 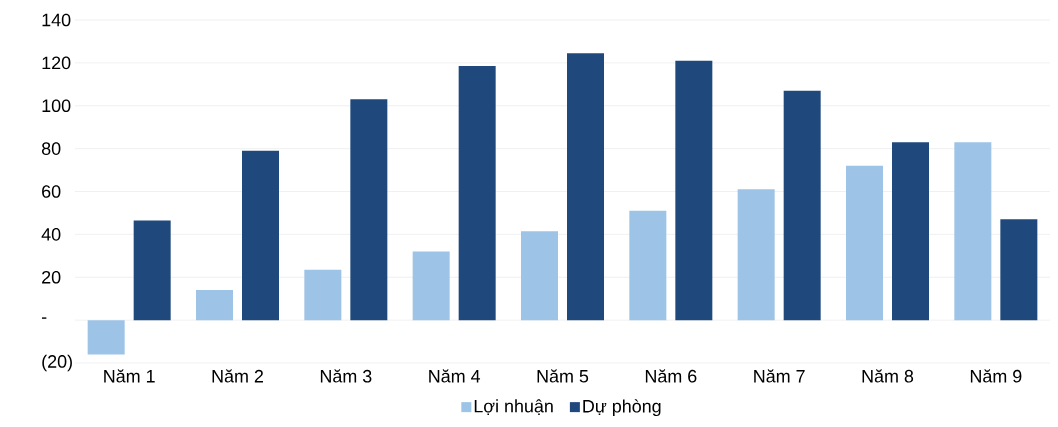 I want to click on y-tick-label: 120, so click(x=56, y=63).